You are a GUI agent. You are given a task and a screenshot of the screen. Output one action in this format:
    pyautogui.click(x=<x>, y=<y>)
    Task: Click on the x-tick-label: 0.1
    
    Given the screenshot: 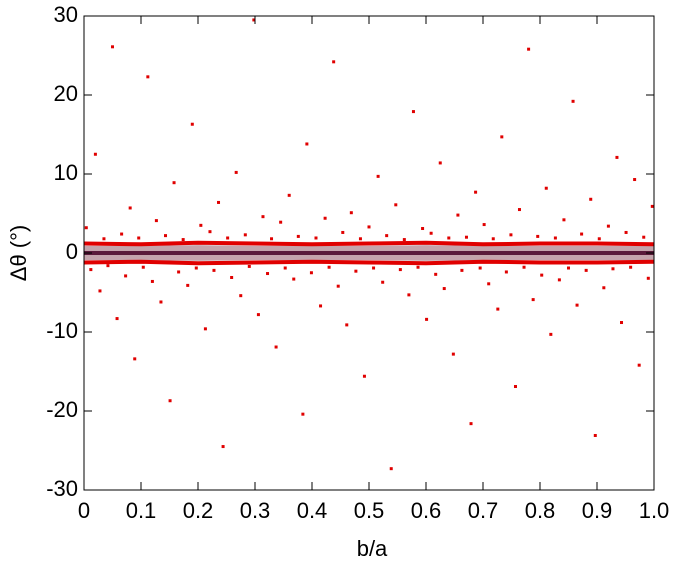 What is the action you would take?
    pyautogui.click(x=141, y=510)
    